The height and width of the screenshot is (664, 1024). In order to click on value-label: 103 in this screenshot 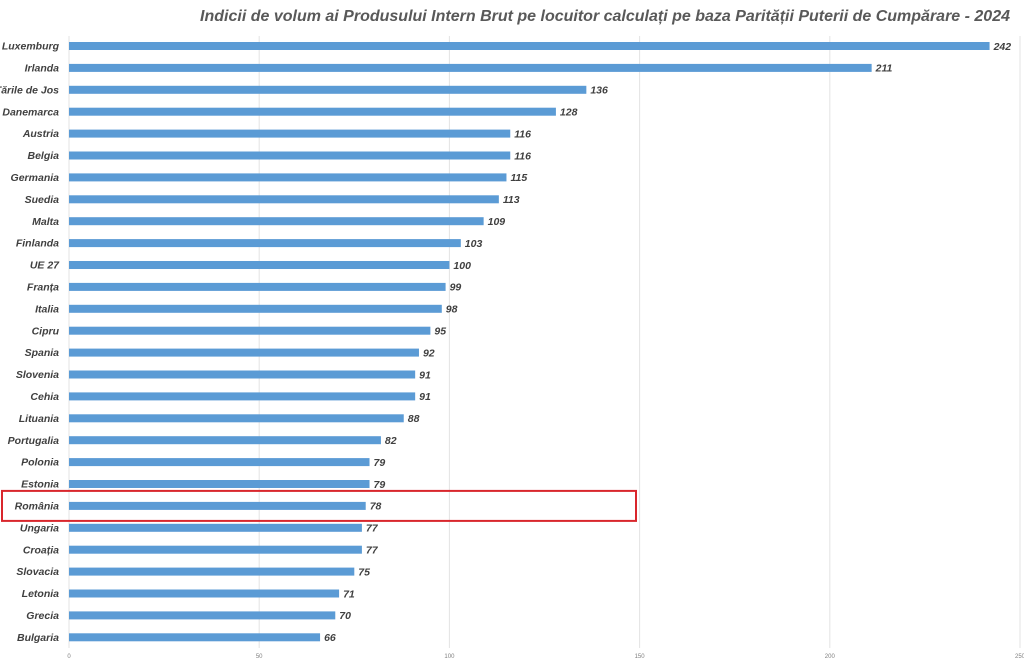, I will do `click(474, 244)`.